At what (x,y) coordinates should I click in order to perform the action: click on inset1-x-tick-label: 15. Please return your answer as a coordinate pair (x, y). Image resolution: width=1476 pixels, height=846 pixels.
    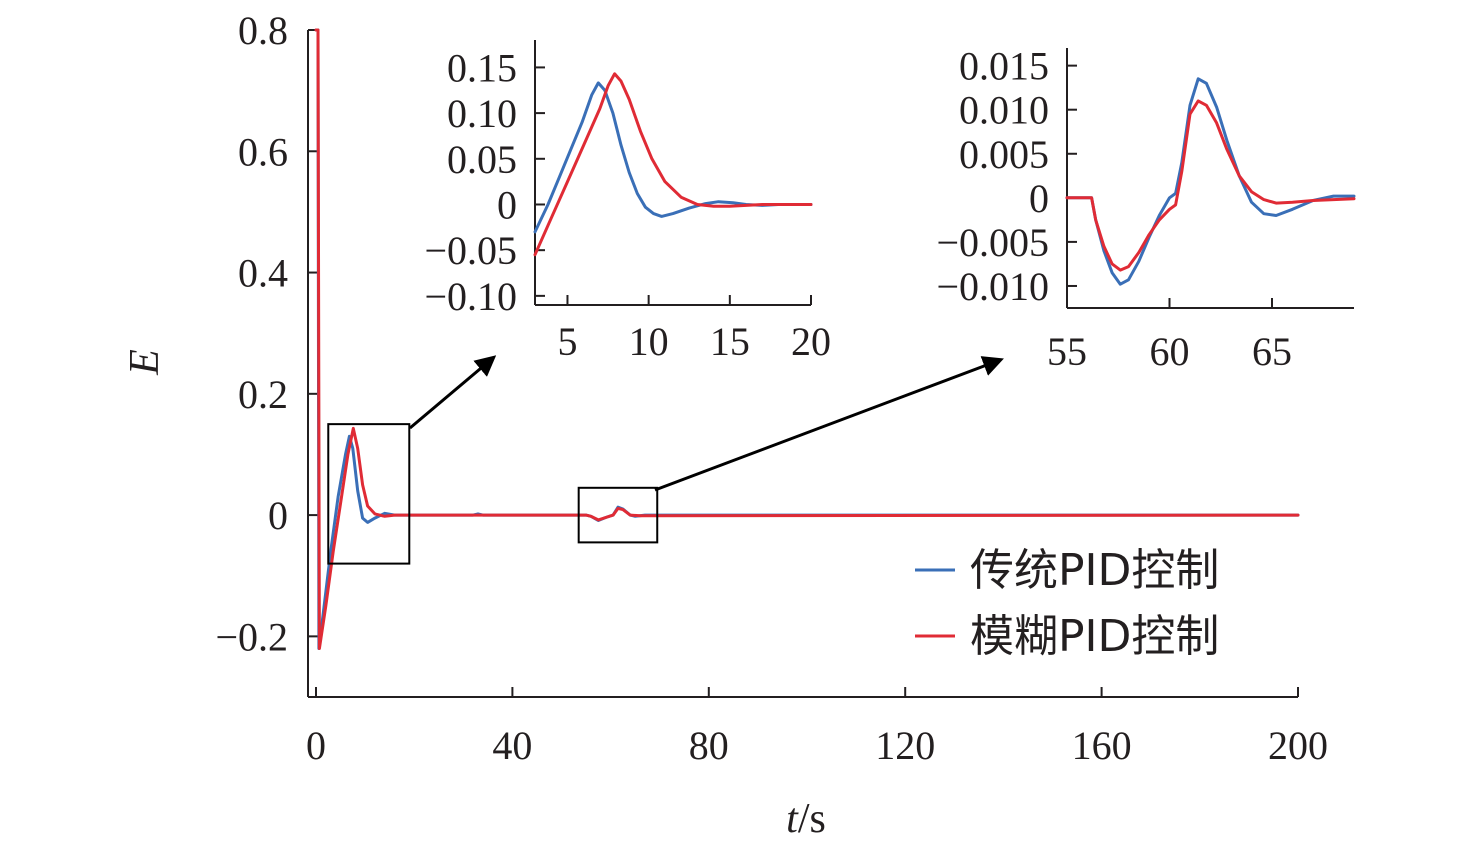
    Looking at the image, I should click on (730, 341).